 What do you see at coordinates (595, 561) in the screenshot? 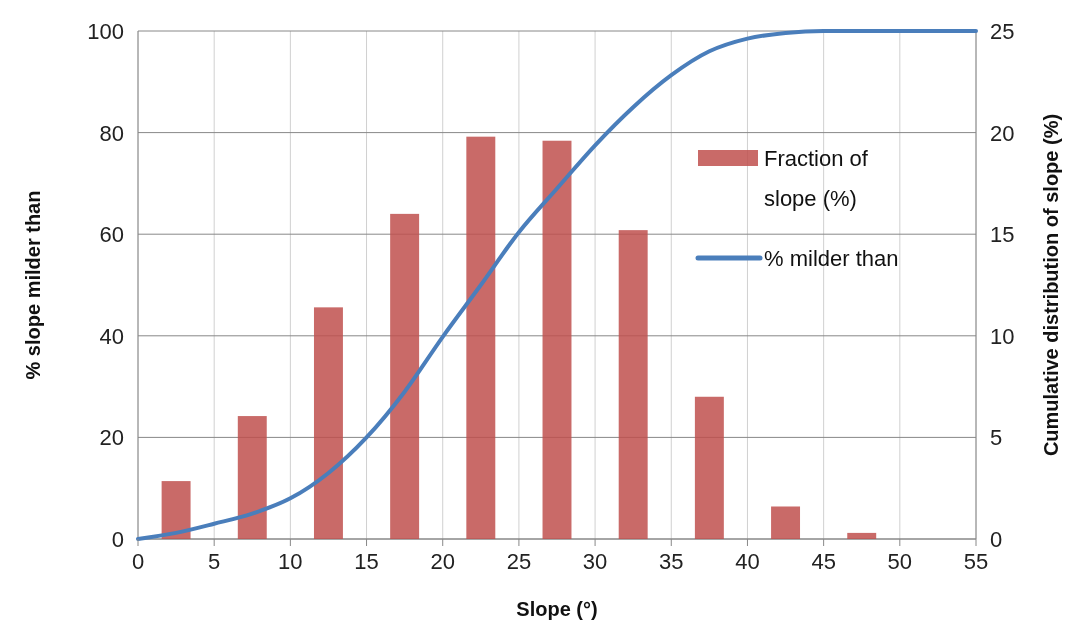
I see `x-tick-label: 30` at bounding box center [595, 561].